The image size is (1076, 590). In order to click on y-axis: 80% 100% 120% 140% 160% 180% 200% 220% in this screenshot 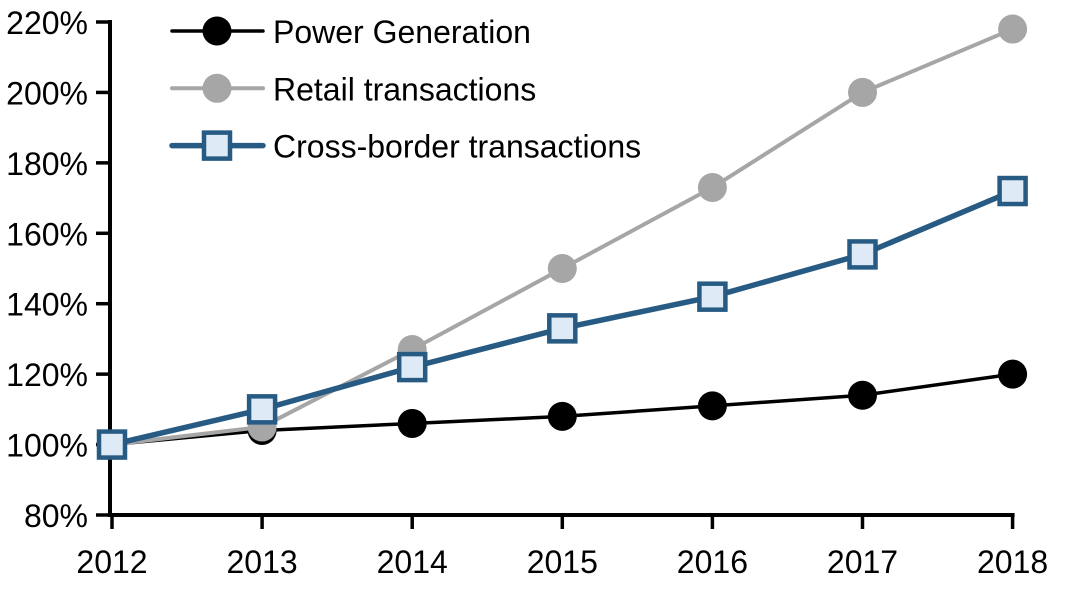, I will do `click(58, 269)`.